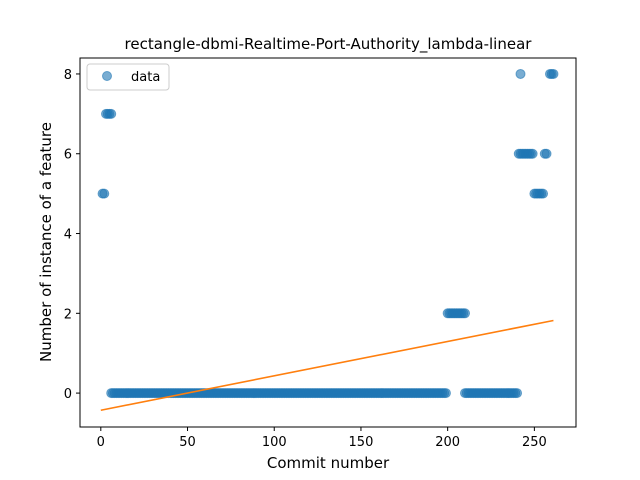 The height and width of the screenshot is (480, 640). What do you see at coordinates (68, 235) in the screenshot?
I see `y-tick-label: 4` at bounding box center [68, 235].